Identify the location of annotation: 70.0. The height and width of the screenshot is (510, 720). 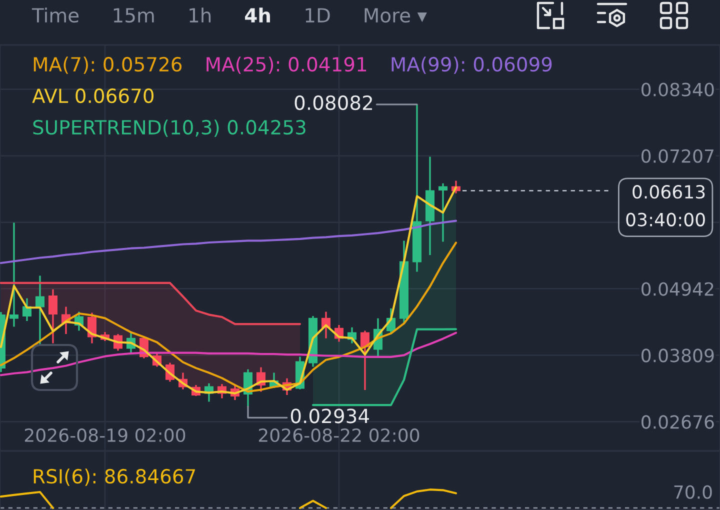
(693, 492).